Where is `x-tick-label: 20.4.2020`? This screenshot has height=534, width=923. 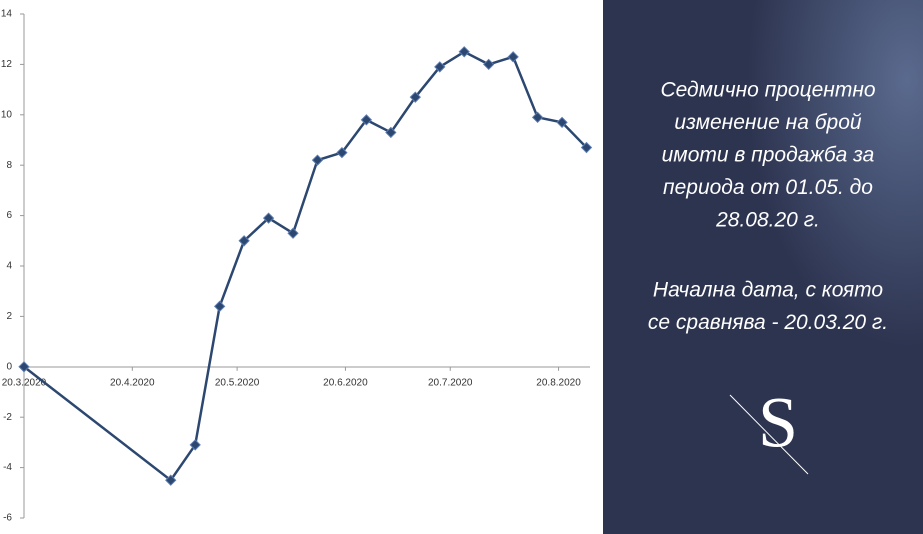
x-tick-label: 20.4.2020 is located at coordinates (132, 382).